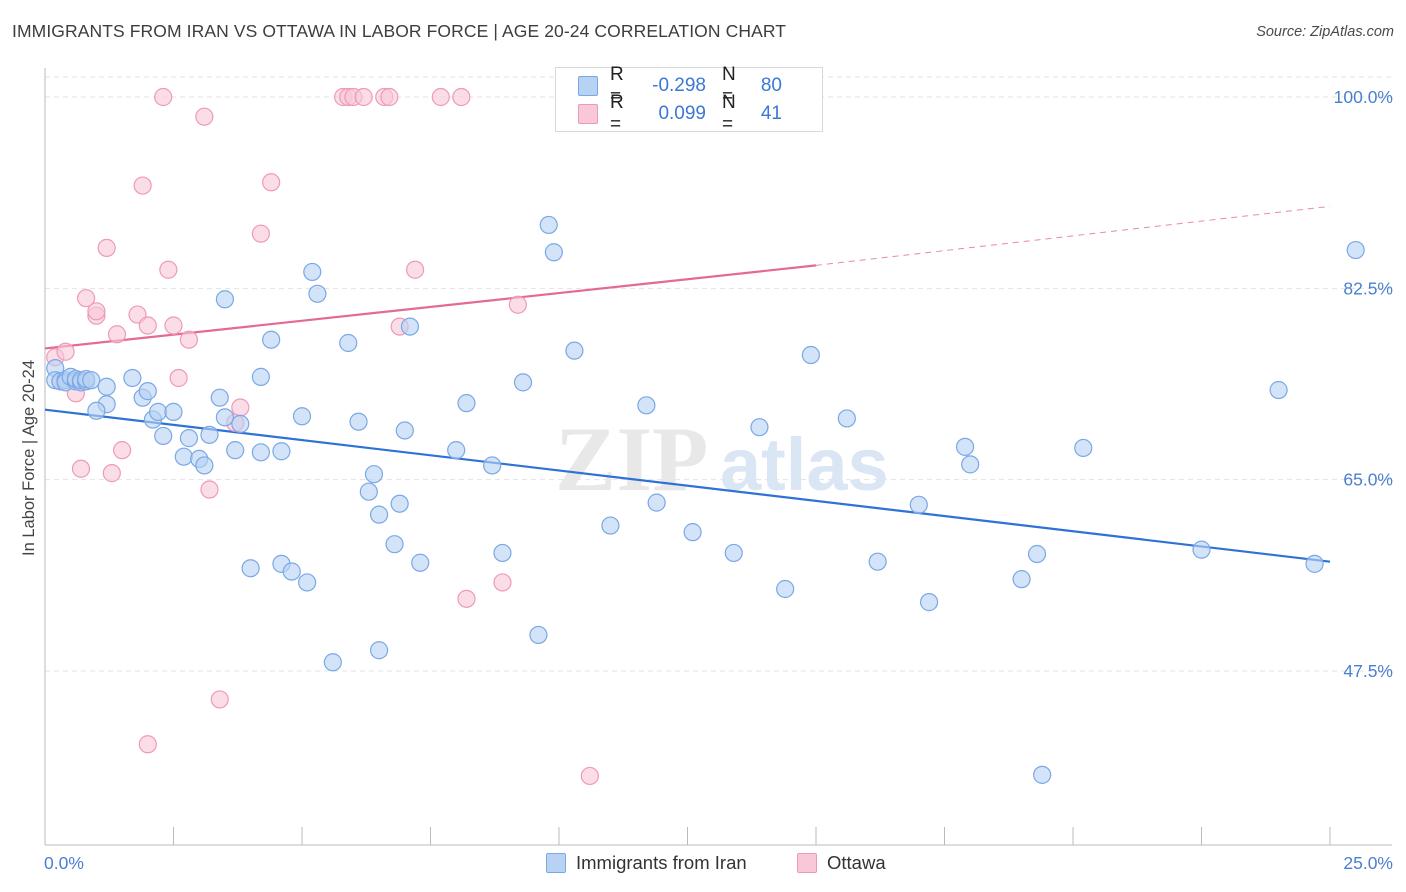 The height and width of the screenshot is (892, 1406). Describe the element at coordinates (631, 459) in the screenshot. I see `watermark-zip: ZIP` at that location.